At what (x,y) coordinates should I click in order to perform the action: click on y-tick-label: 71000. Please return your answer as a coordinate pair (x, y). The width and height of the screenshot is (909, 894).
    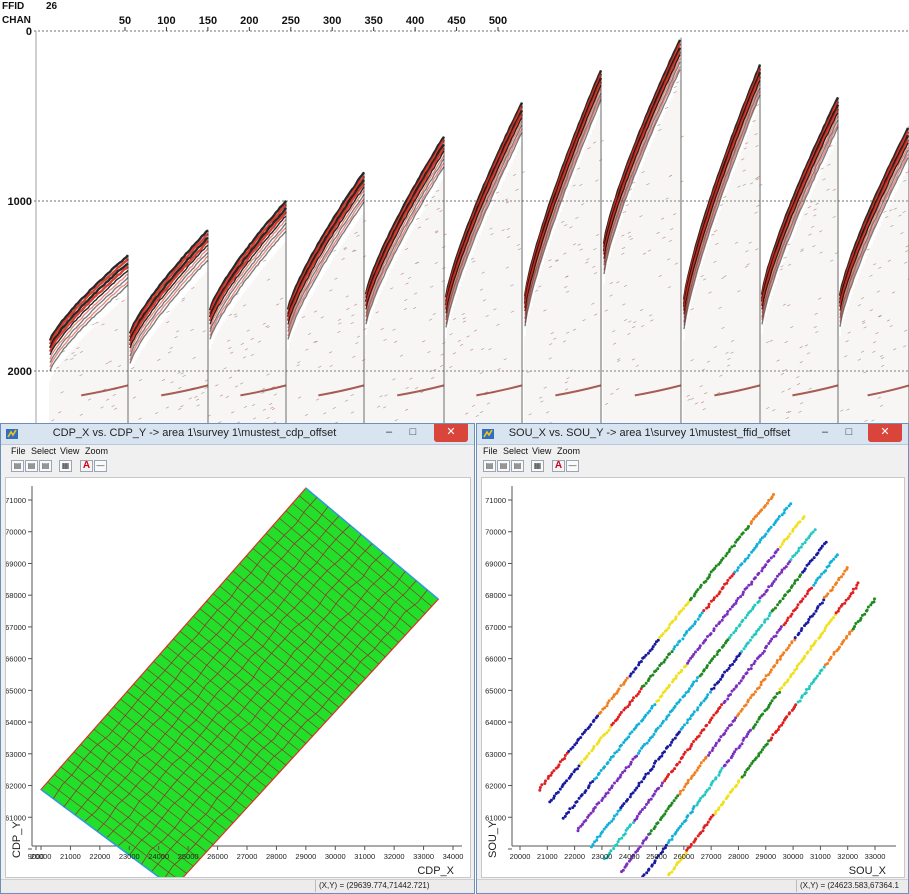
    Looking at the image, I should click on (16, 500).